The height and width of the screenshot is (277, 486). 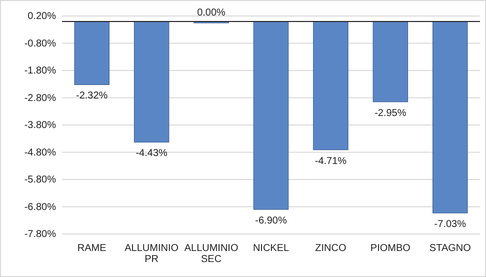 What do you see at coordinates (211, 254) in the screenshot?
I see `x-tick-label: ALLUMINIO SEC` at bounding box center [211, 254].